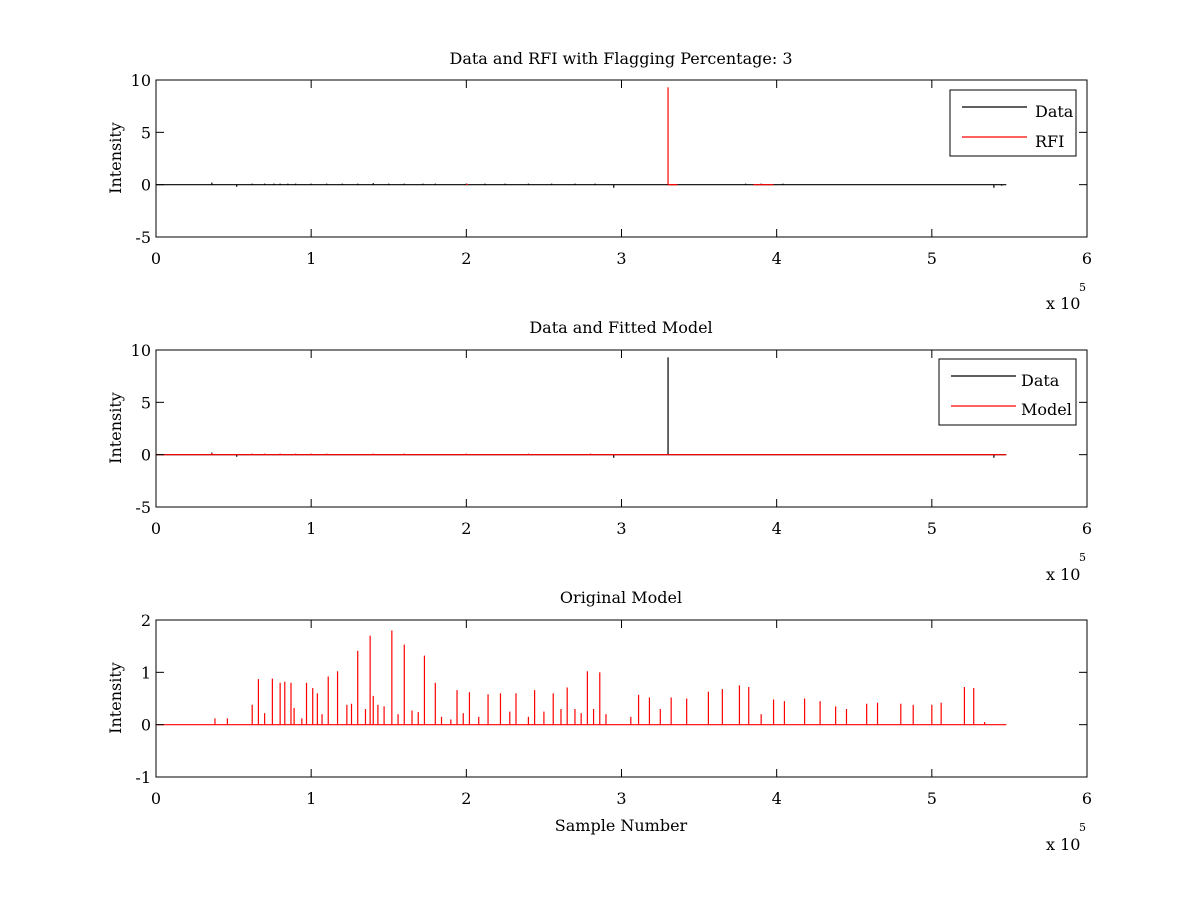  I want to click on subplot-title: Original Model, so click(621, 597).